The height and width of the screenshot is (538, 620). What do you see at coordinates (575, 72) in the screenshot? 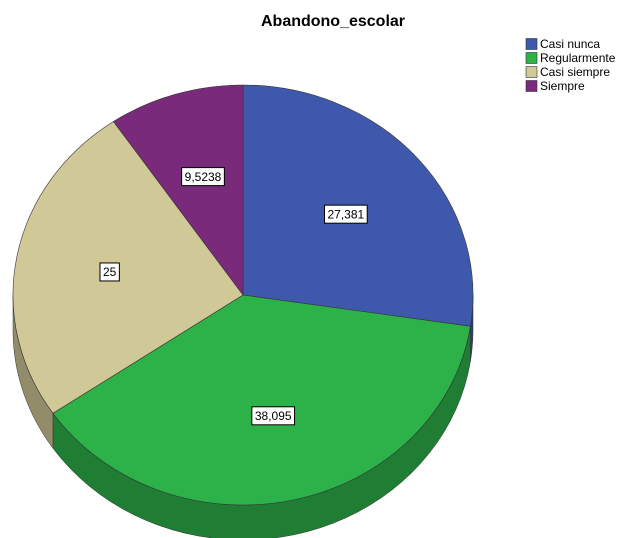
I see `legend-label: Casi siempre` at bounding box center [575, 72].